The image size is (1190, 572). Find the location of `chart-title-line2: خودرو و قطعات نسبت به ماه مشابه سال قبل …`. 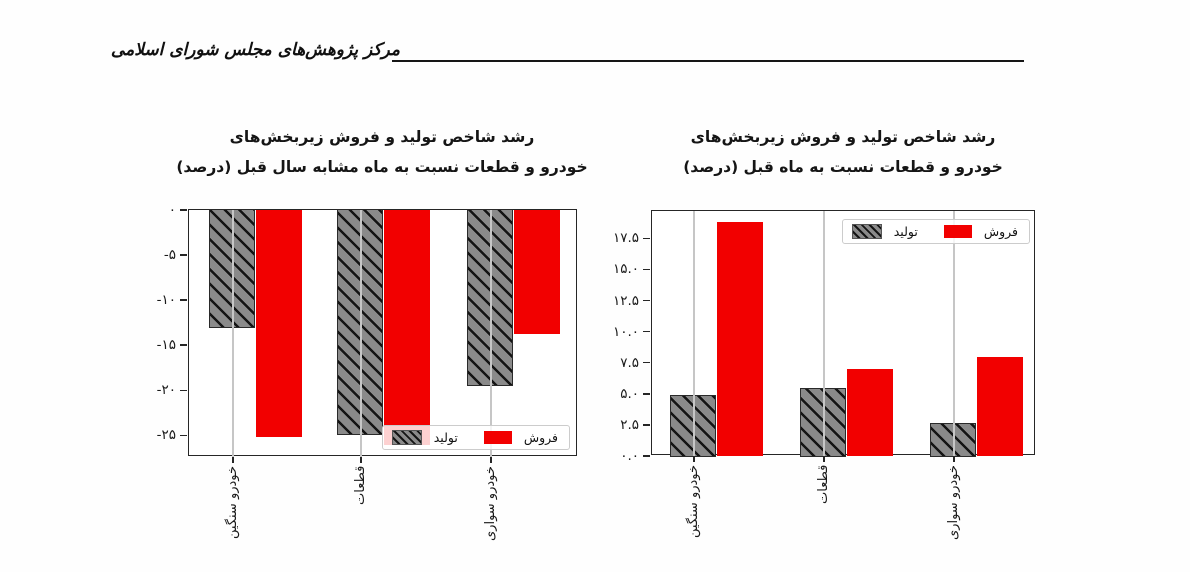

chart-title-line2: خودرو و قطعات نسبت به ماه مشابه سال قبل … is located at coordinates (382, 167).